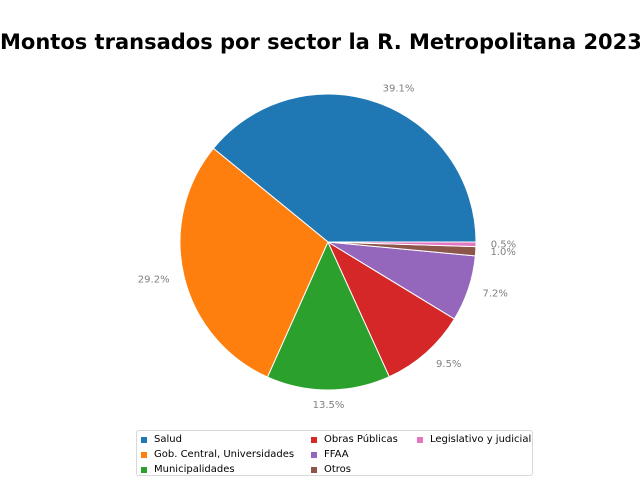 The height and width of the screenshot is (480, 640). I want to click on slice-pct-label-2: 13.5%, so click(329, 405).